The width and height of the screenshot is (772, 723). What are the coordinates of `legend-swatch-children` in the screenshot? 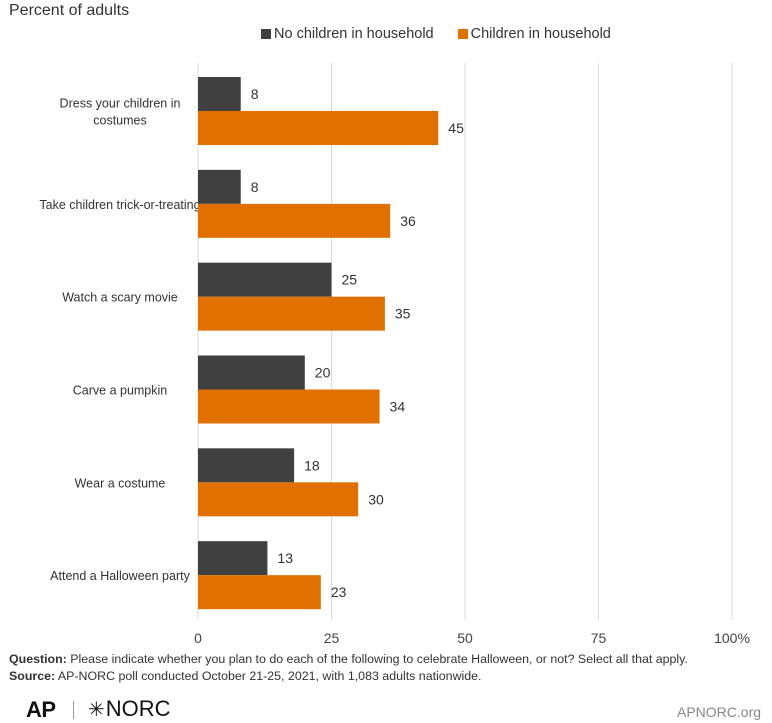 It's located at (462, 34).